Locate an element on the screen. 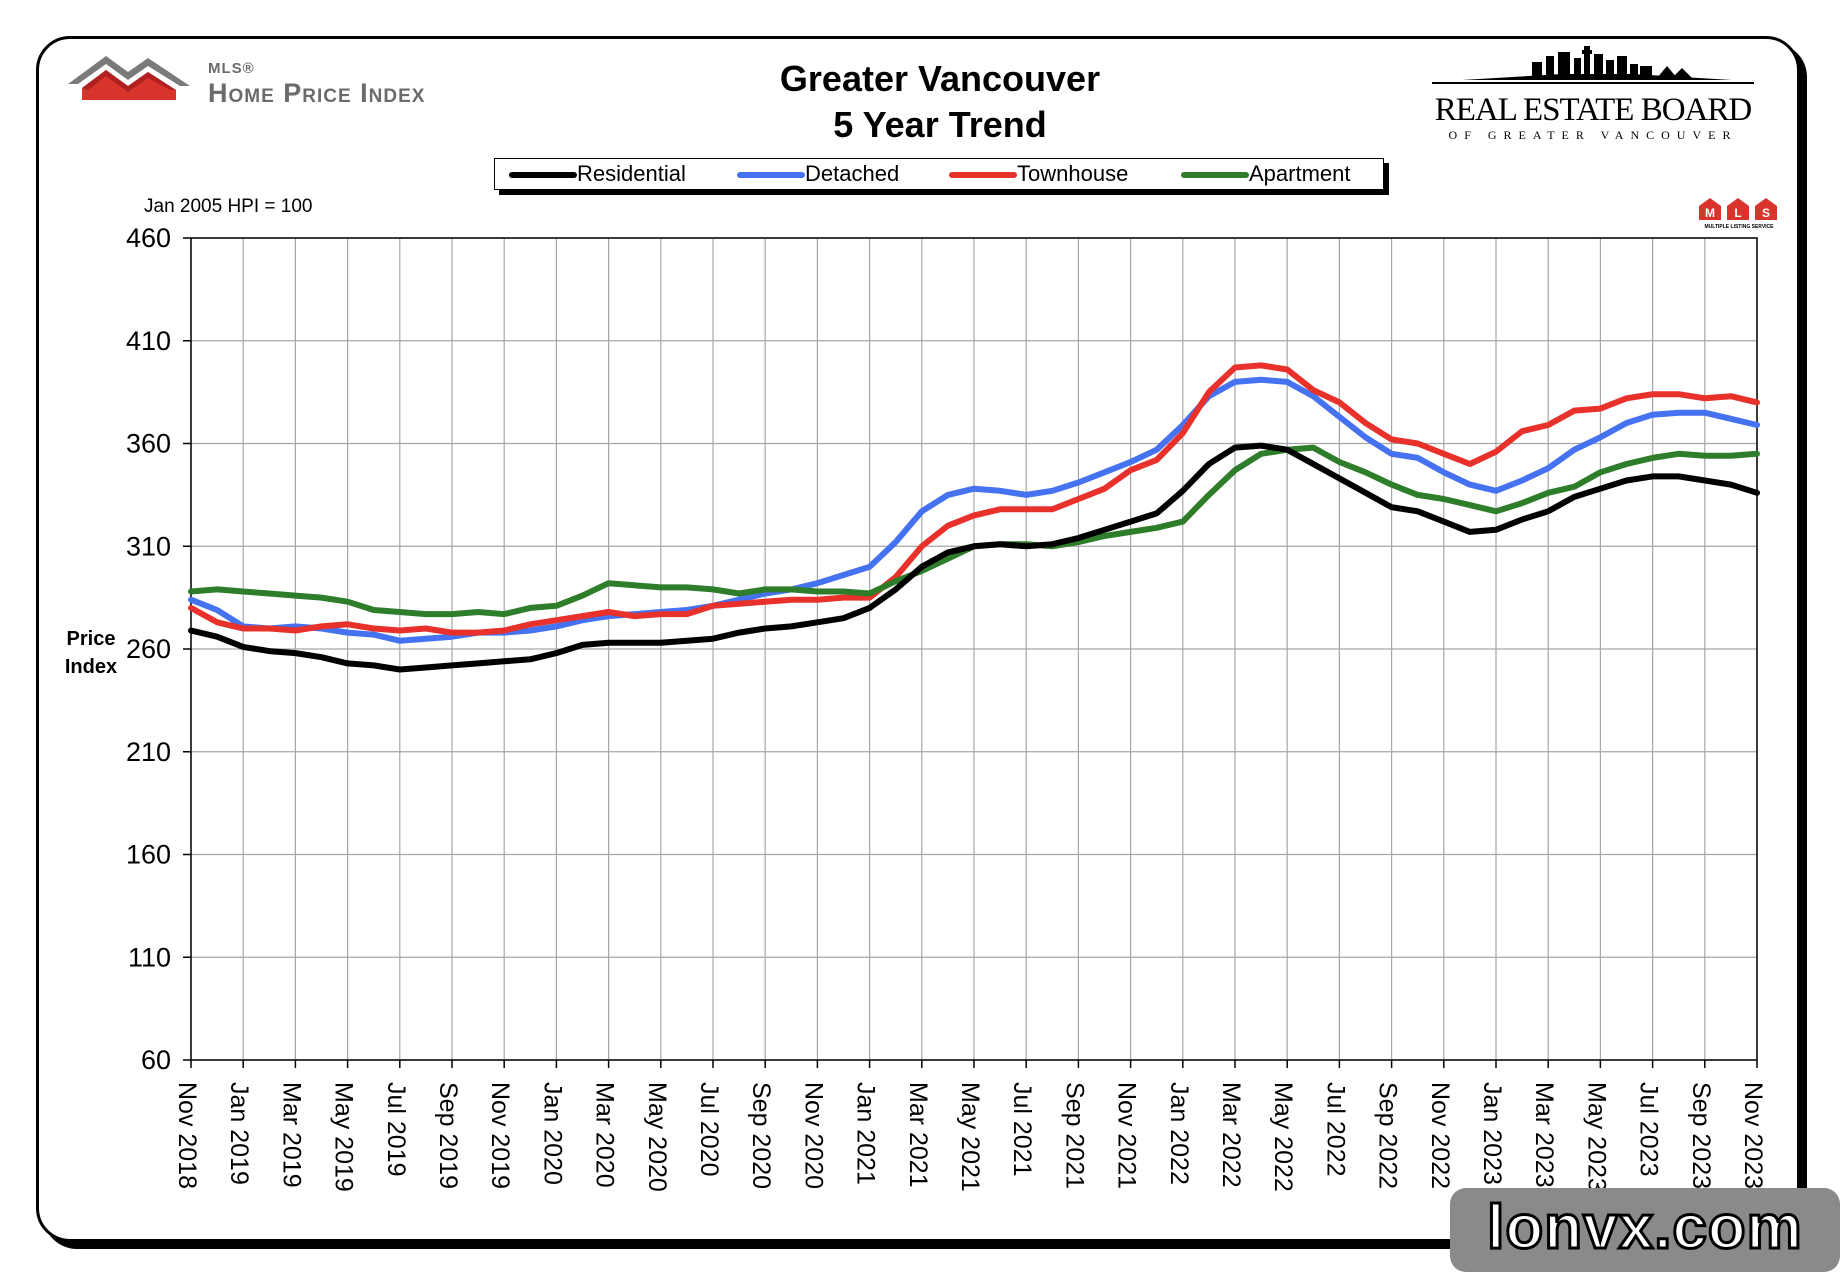 This screenshot has width=1842, height=1282. x-tick-label: Jul 2020 is located at coordinates (709, 1129).